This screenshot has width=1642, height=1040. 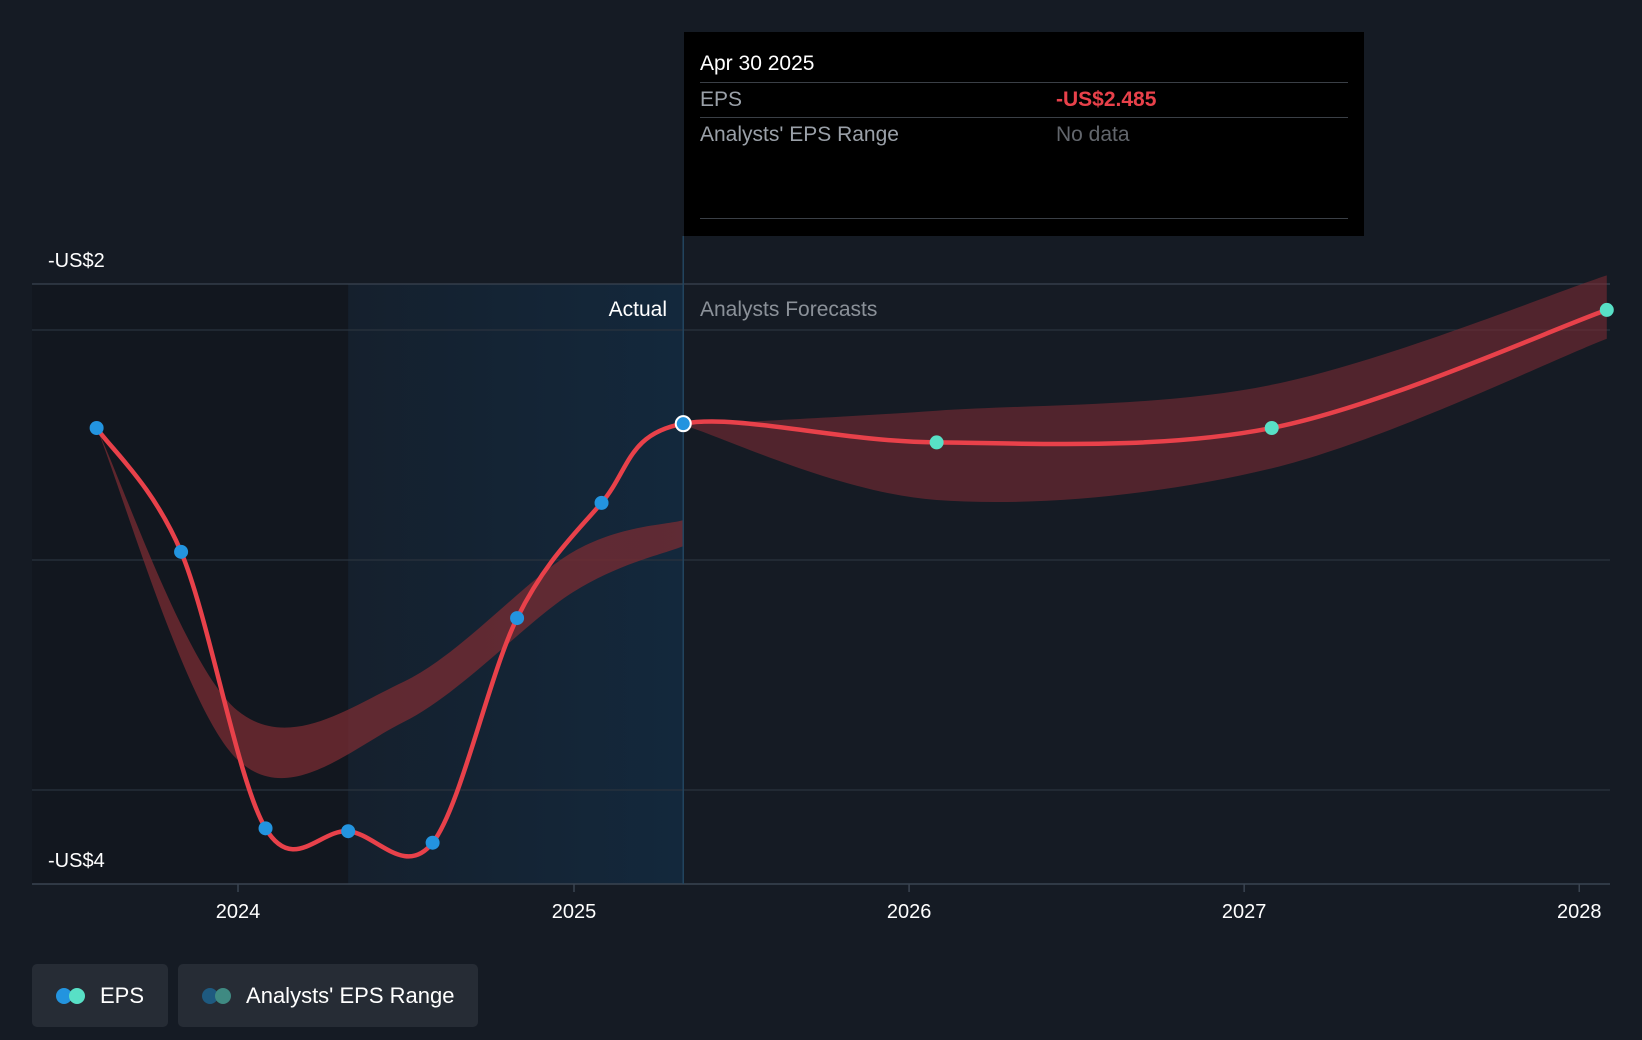 I want to click on legend-range-label: Analysts' EPS Range, so click(x=350, y=995).